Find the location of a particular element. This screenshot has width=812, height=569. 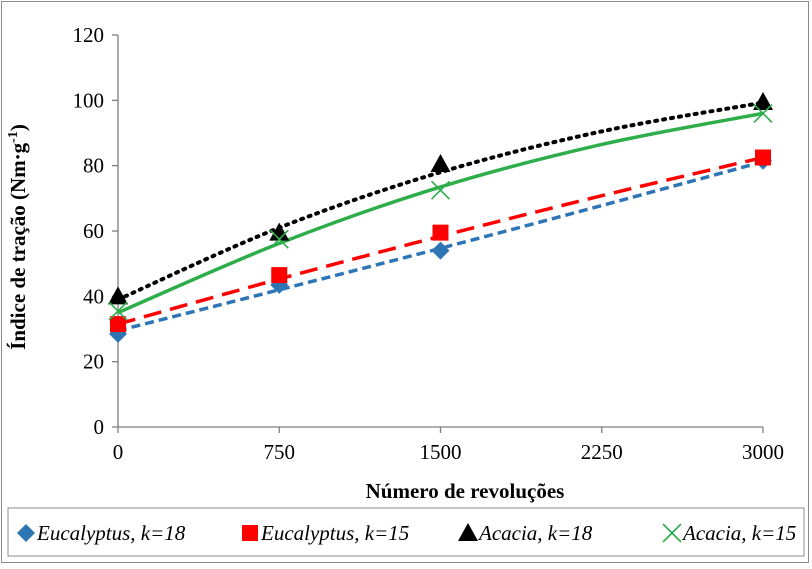

y-tick-label: 0 is located at coordinates (99, 427).